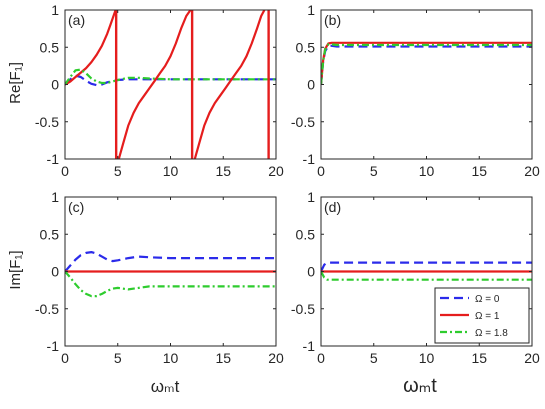  Describe the element at coordinates (487, 299) in the screenshot. I see `legend-entry: Ω = 0` at that location.